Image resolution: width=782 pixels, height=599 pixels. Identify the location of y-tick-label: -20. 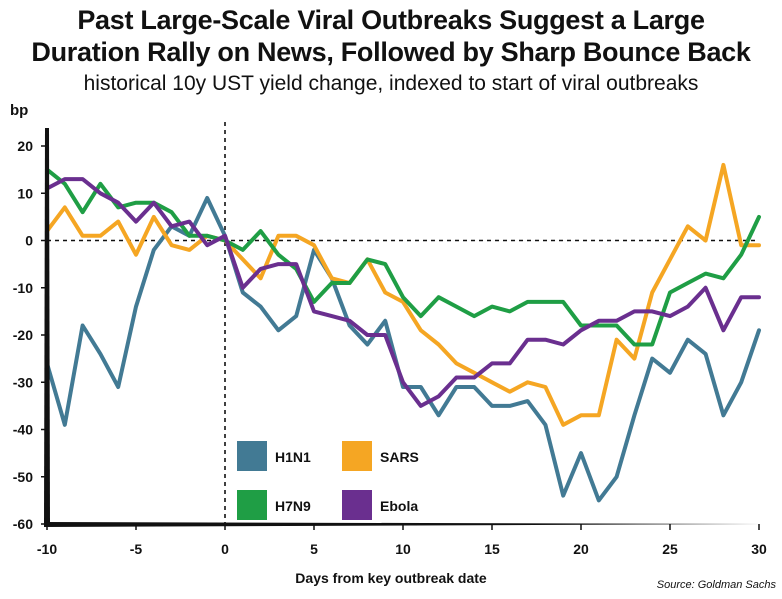
(23, 335).